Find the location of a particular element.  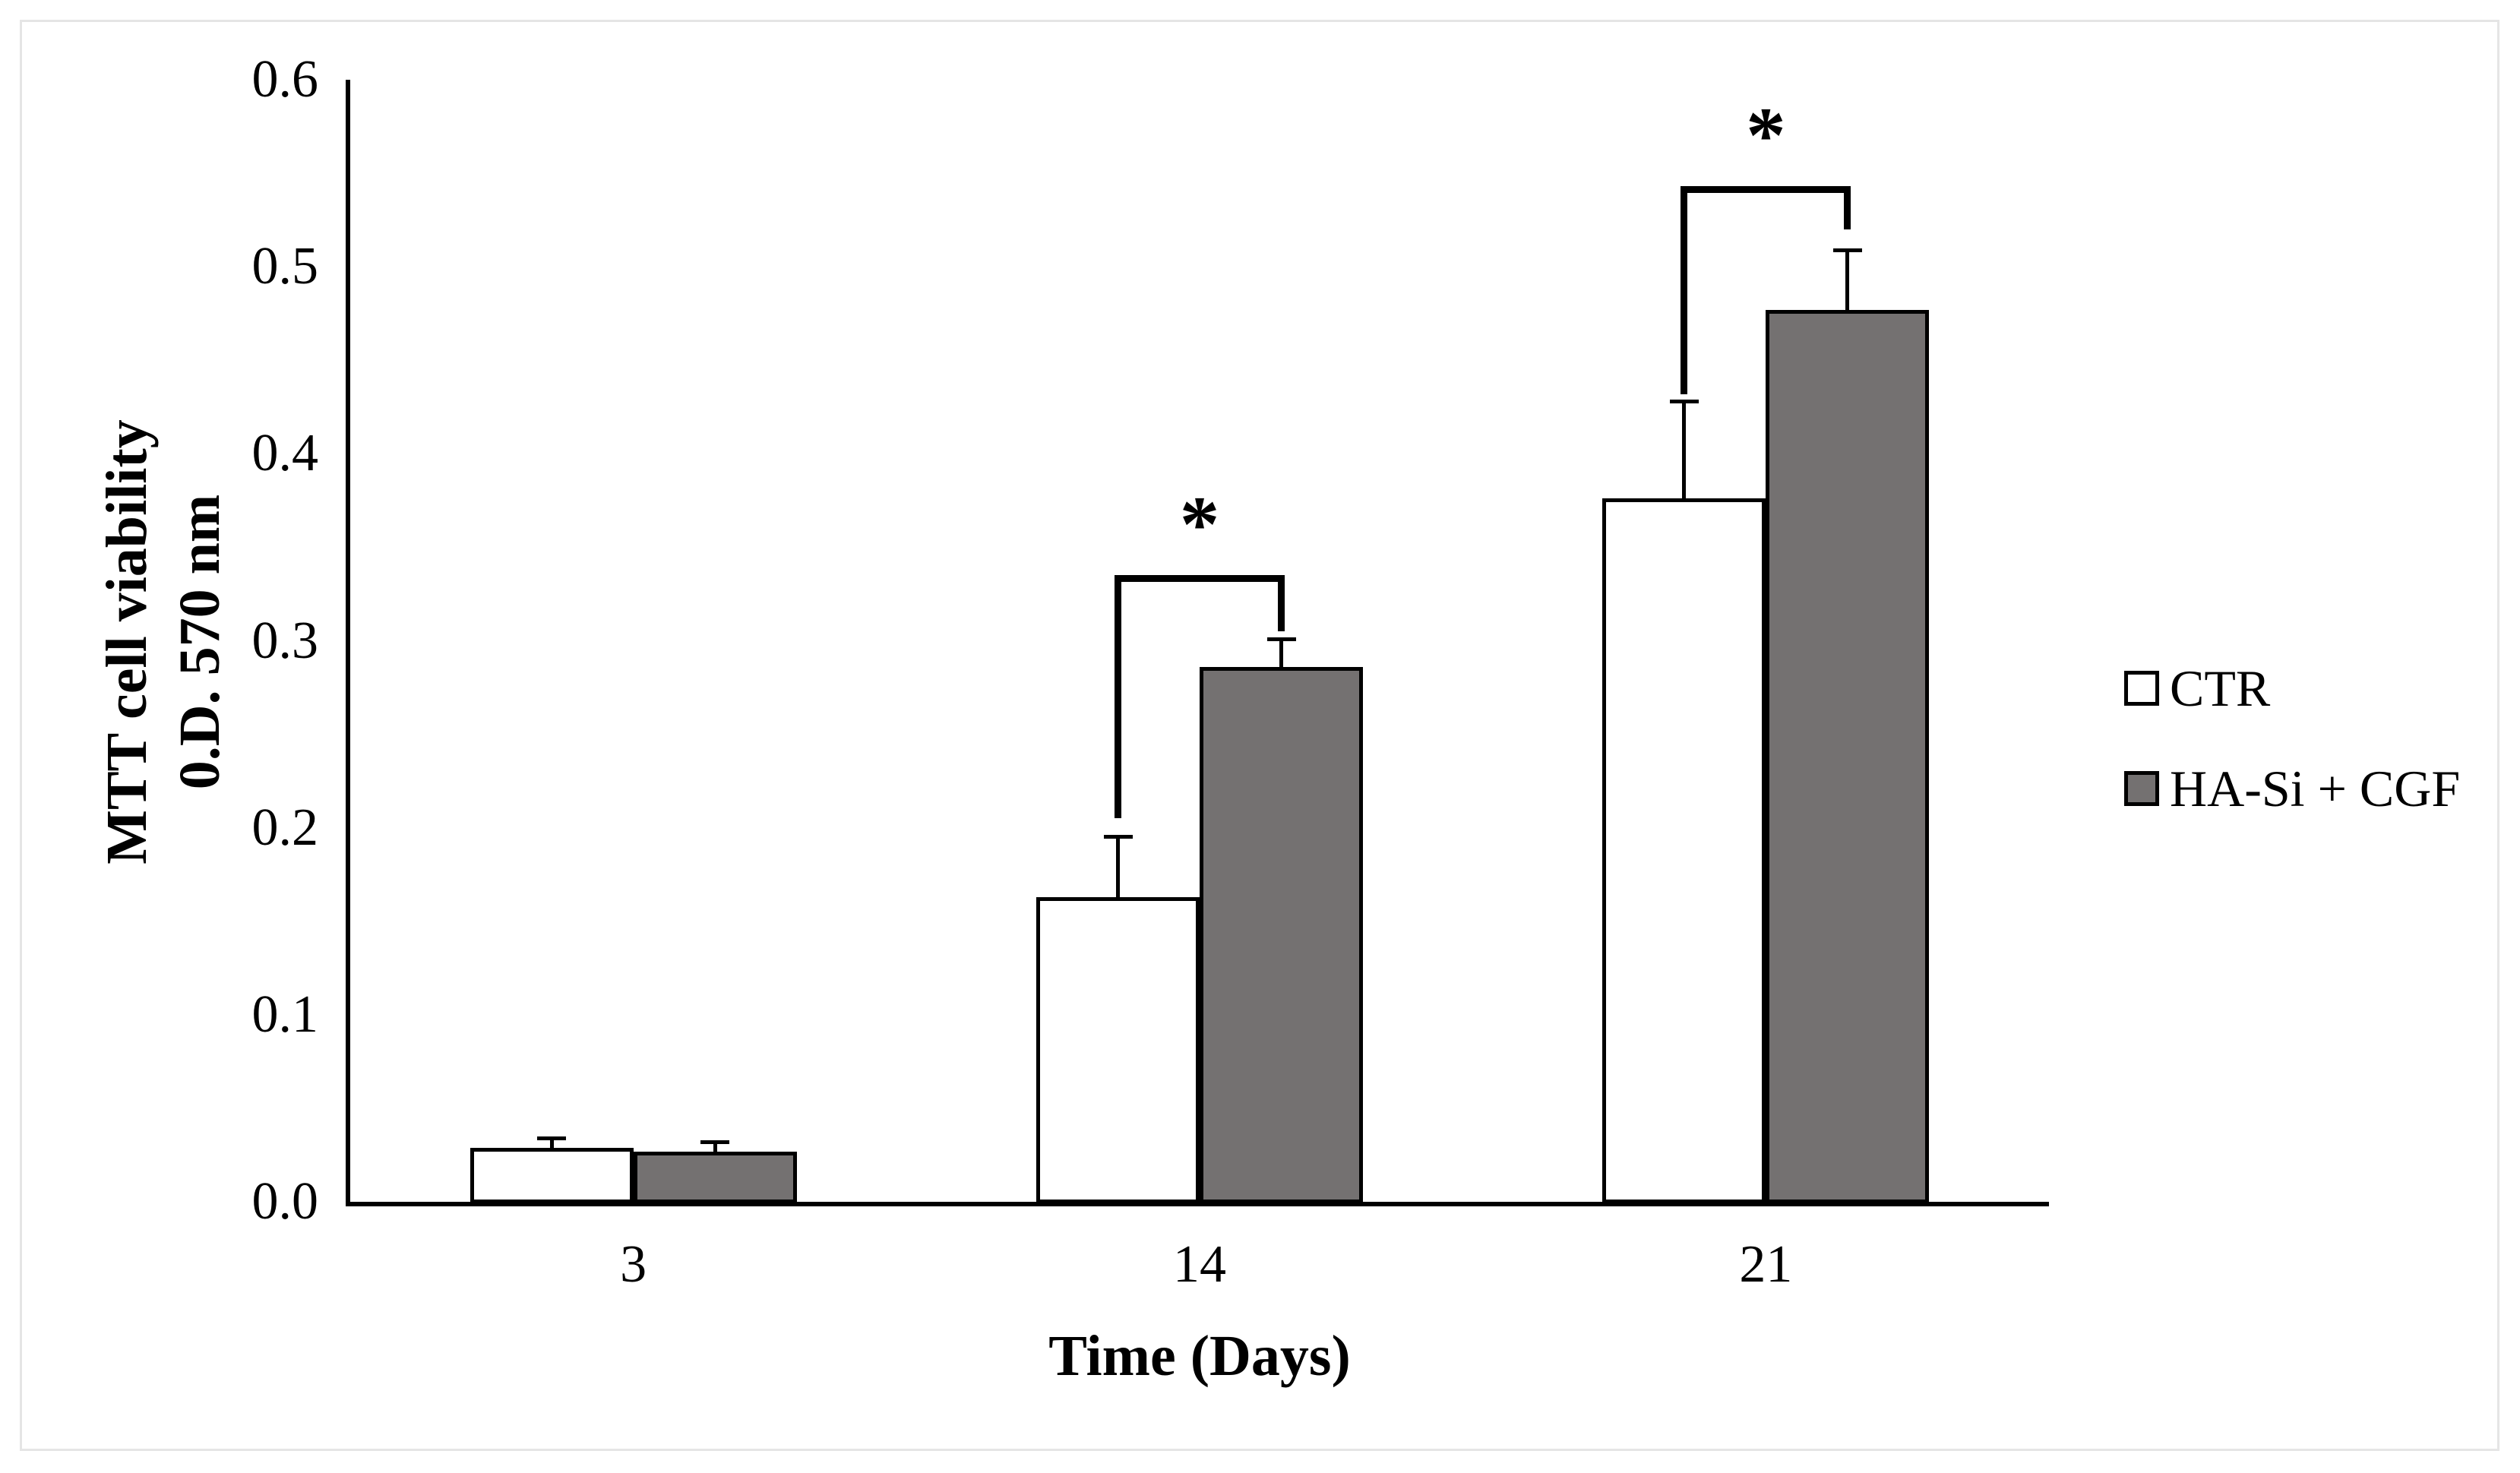

y-tick-label: 0.0 is located at coordinates (285, 1201).